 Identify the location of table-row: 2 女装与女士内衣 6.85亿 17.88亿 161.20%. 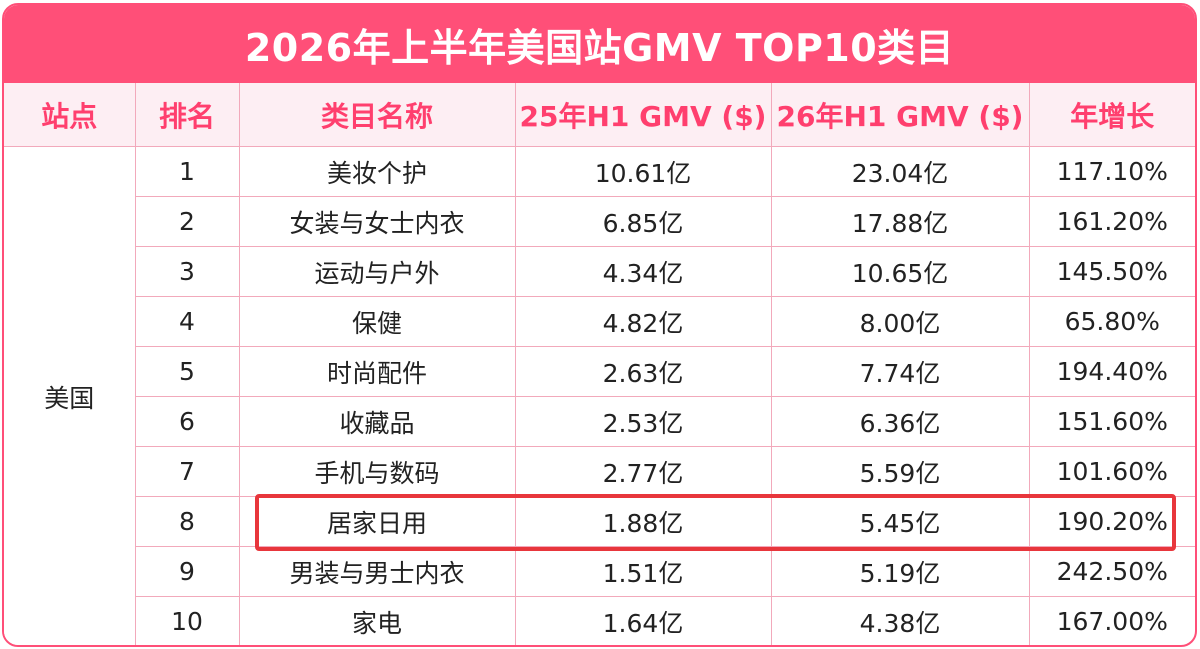
(599, 221).